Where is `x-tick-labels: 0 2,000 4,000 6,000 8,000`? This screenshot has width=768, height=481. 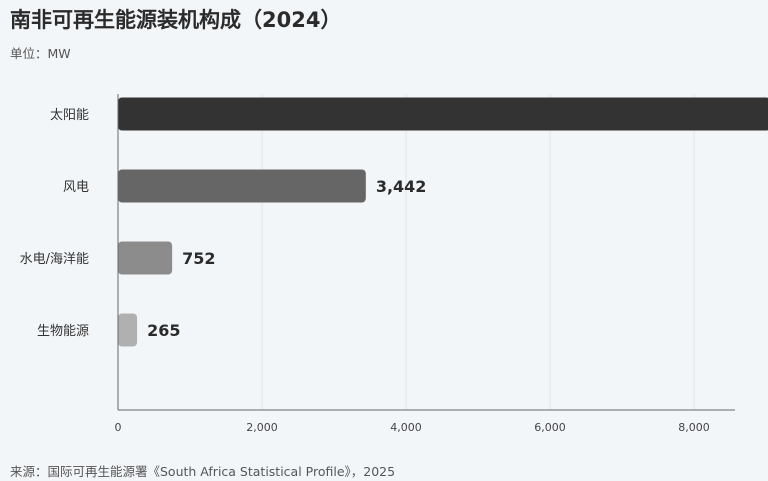 x-tick-labels: 0 2,000 4,000 6,000 8,000 is located at coordinates (412, 427).